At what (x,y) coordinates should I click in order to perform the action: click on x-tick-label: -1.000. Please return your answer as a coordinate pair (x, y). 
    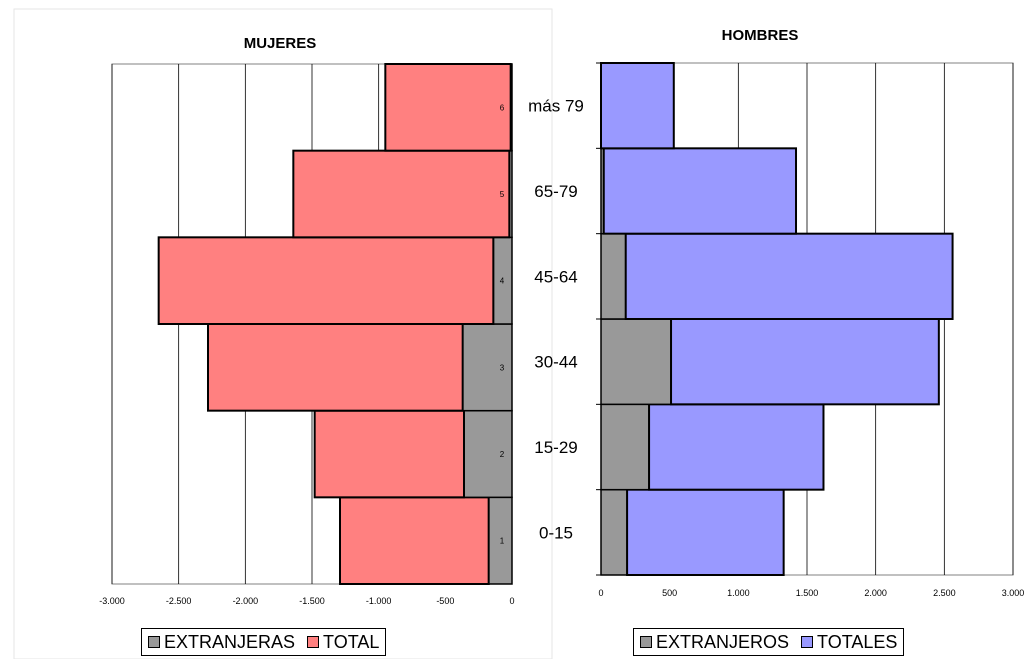
    Looking at the image, I should click on (379, 601).